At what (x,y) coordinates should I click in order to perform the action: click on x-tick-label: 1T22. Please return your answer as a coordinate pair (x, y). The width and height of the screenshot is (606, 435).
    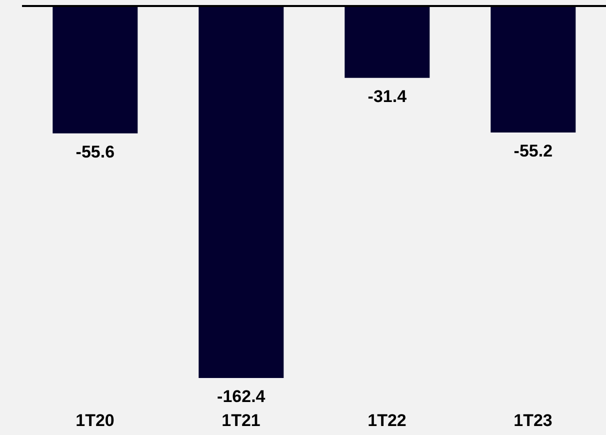
    Looking at the image, I should click on (387, 420).